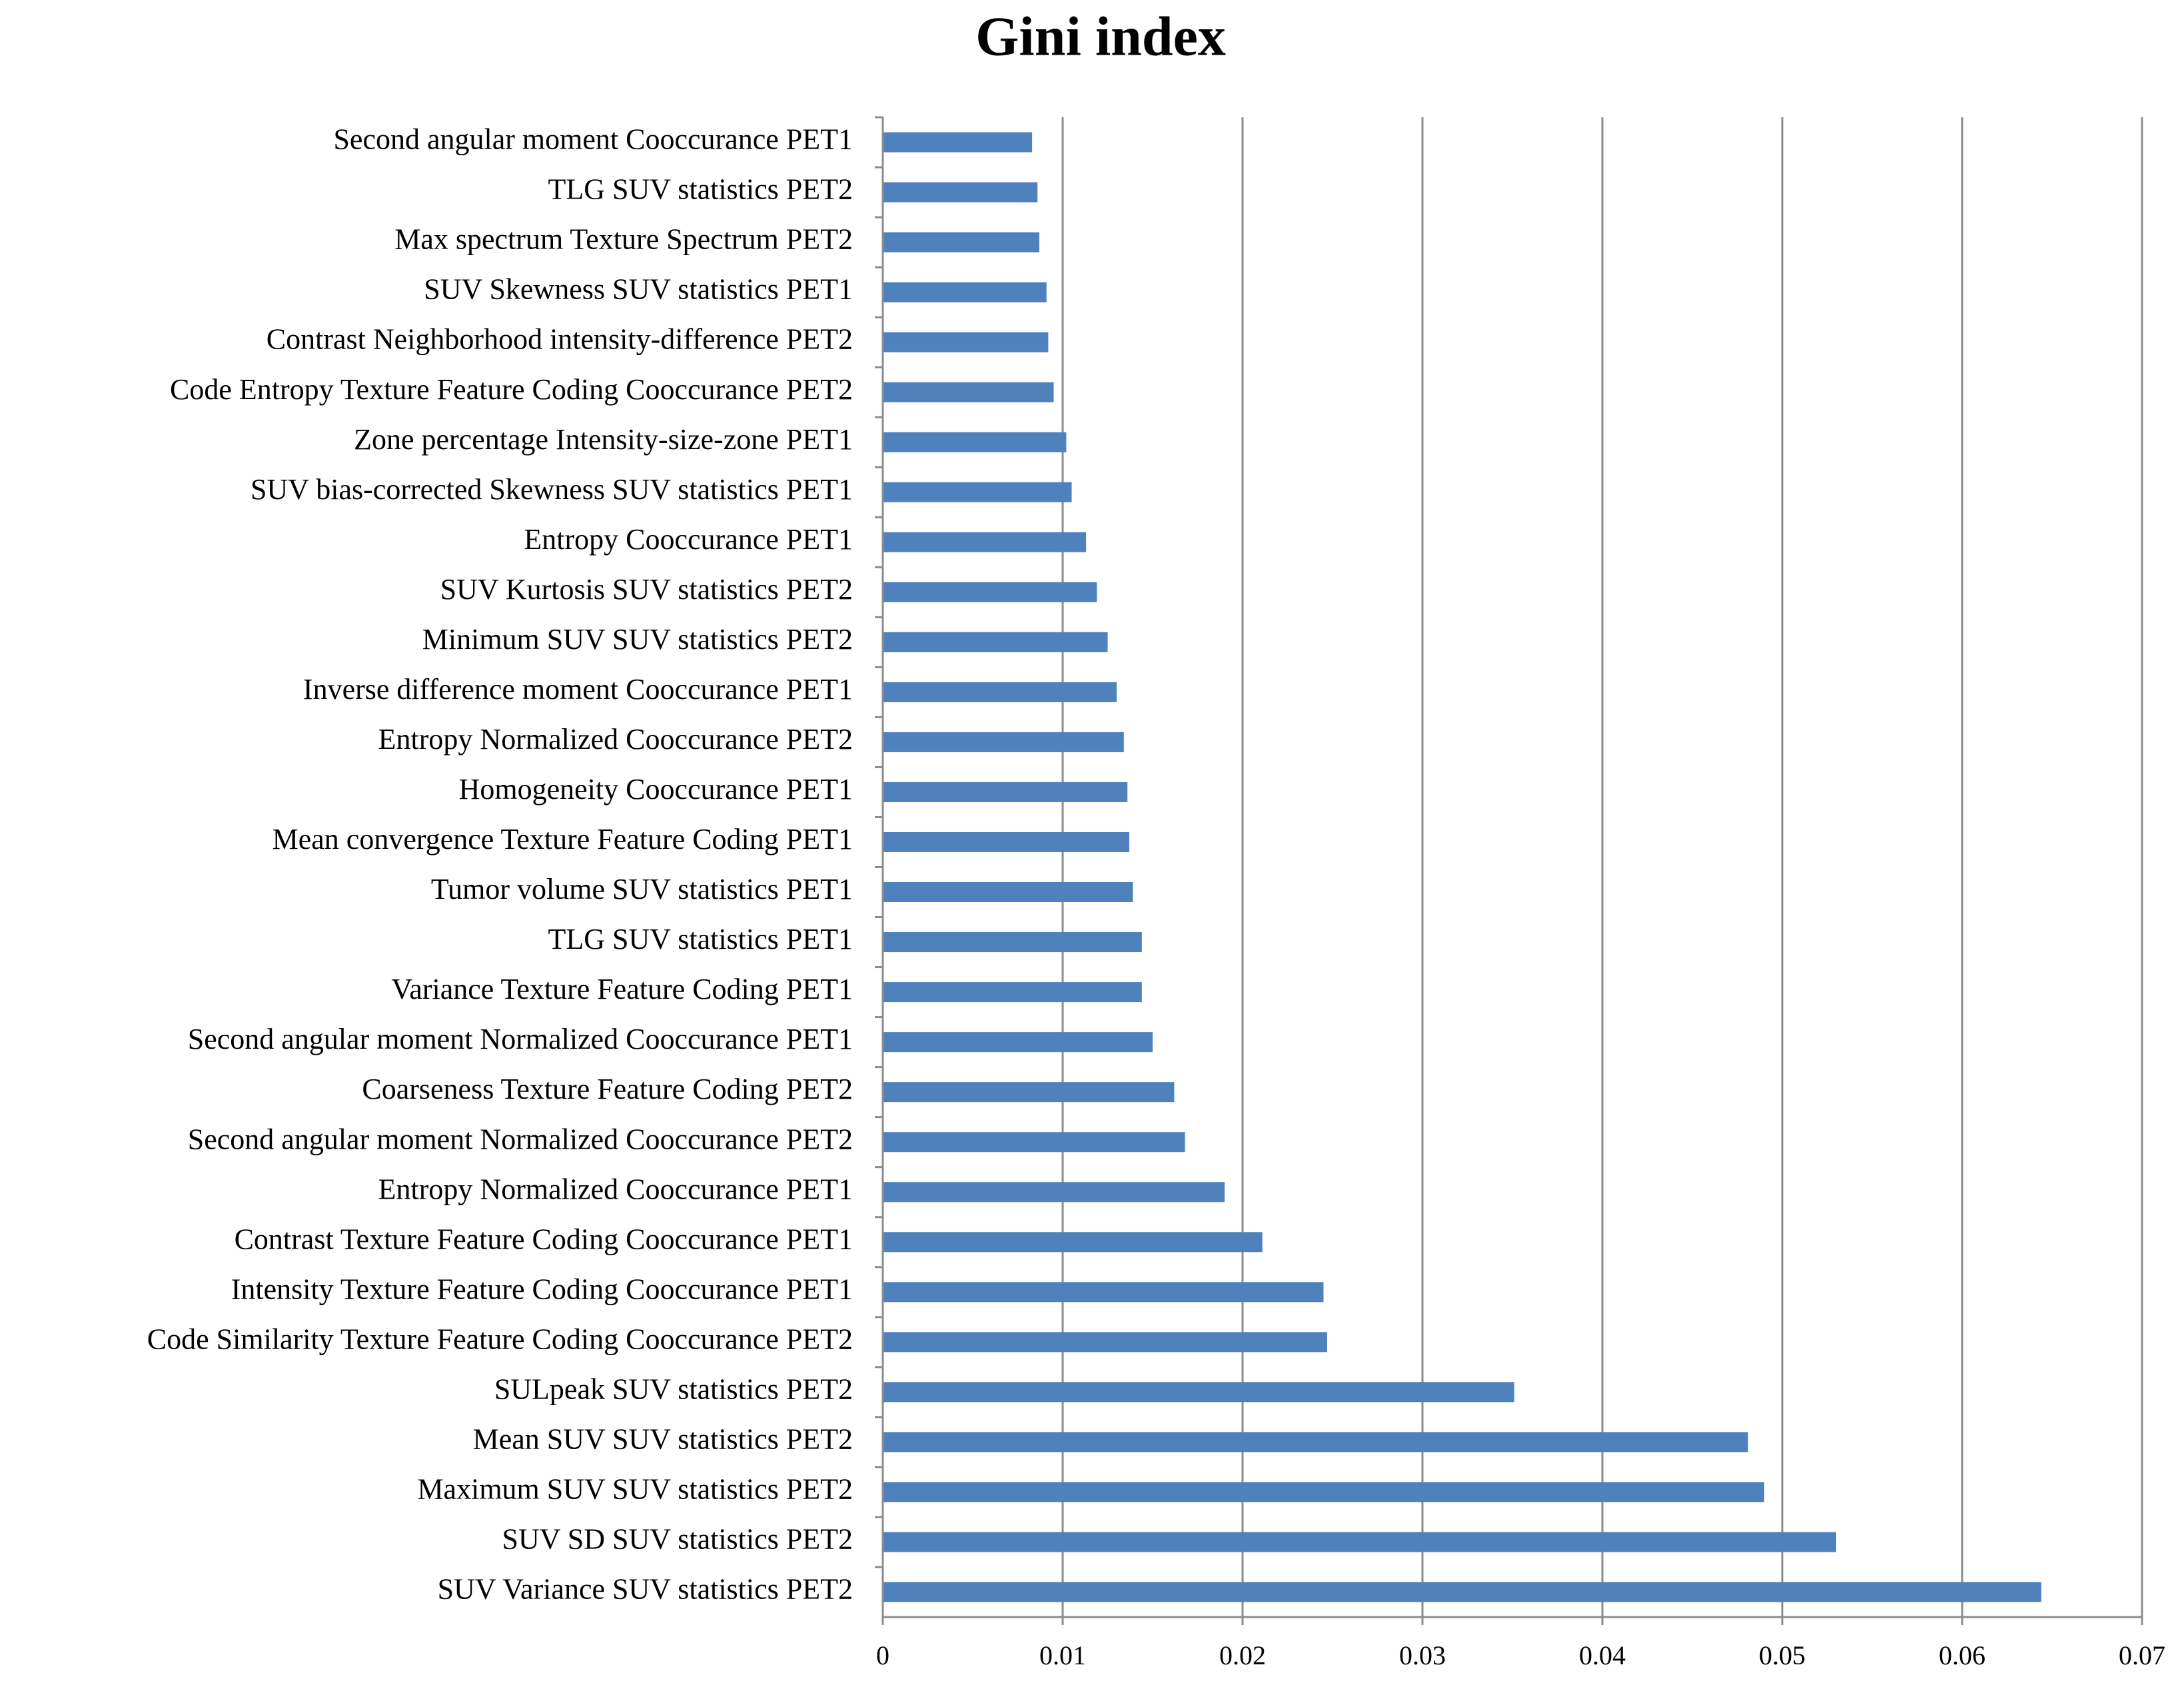 The width and height of the screenshot is (2184, 1683). Describe the element at coordinates (1242, 1655) in the screenshot. I see `x-tick-label: 0.02` at that location.